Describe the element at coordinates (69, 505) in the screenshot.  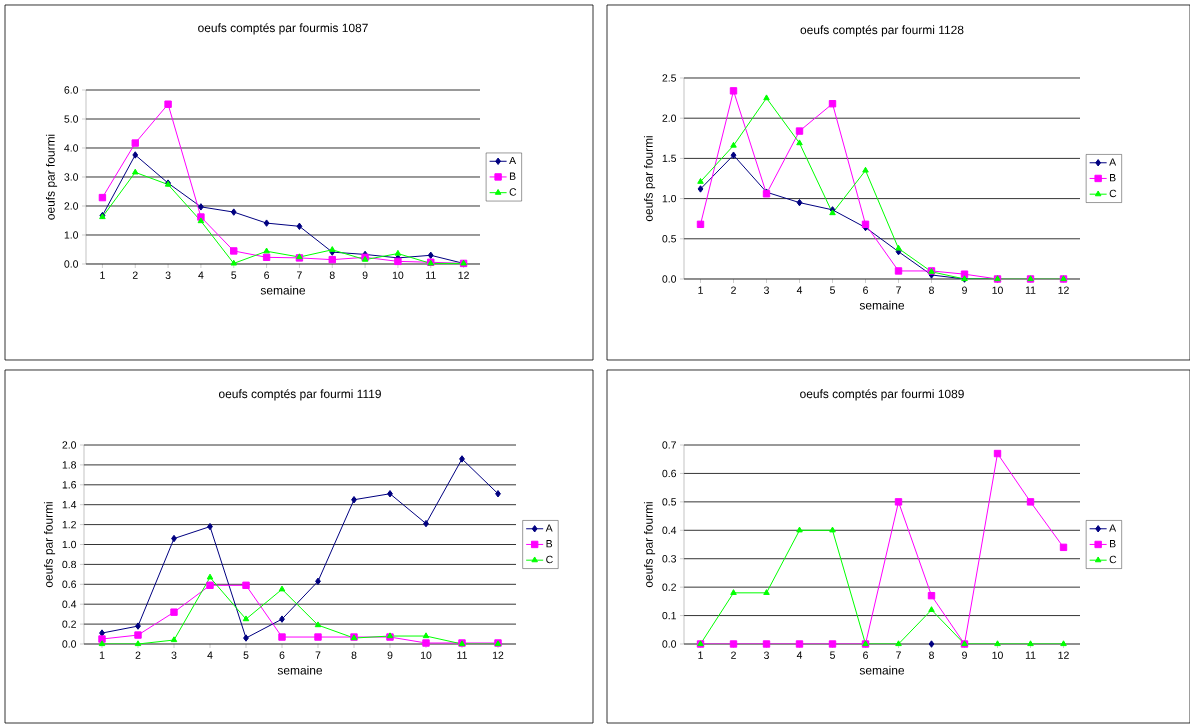
I see `y-tick-label: 1.4` at that location.